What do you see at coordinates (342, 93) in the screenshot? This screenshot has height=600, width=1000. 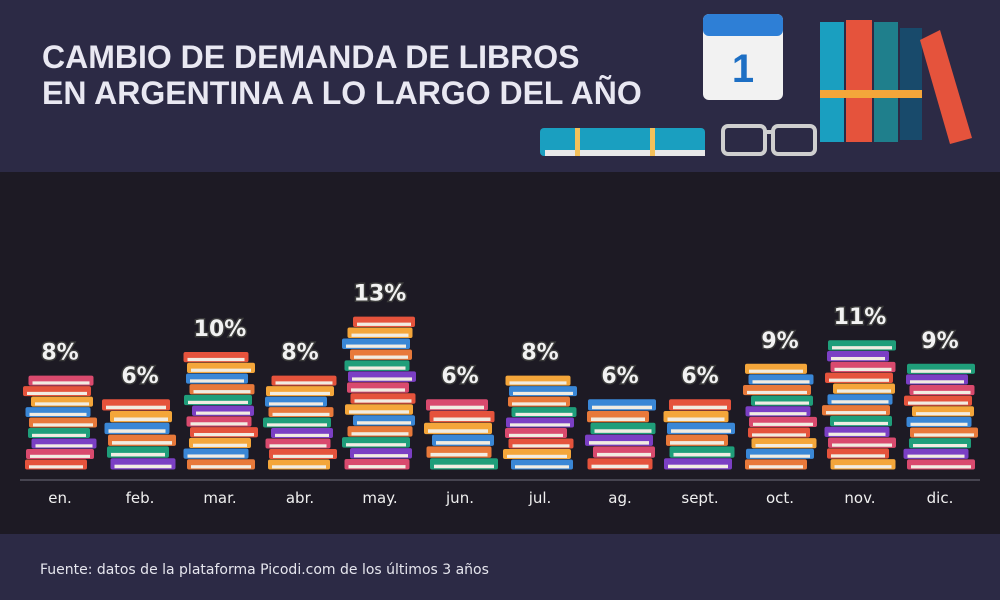 I see `title-line: EN ARGENTINA A LO LARGO DEL AÑO` at bounding box center [342, 93].